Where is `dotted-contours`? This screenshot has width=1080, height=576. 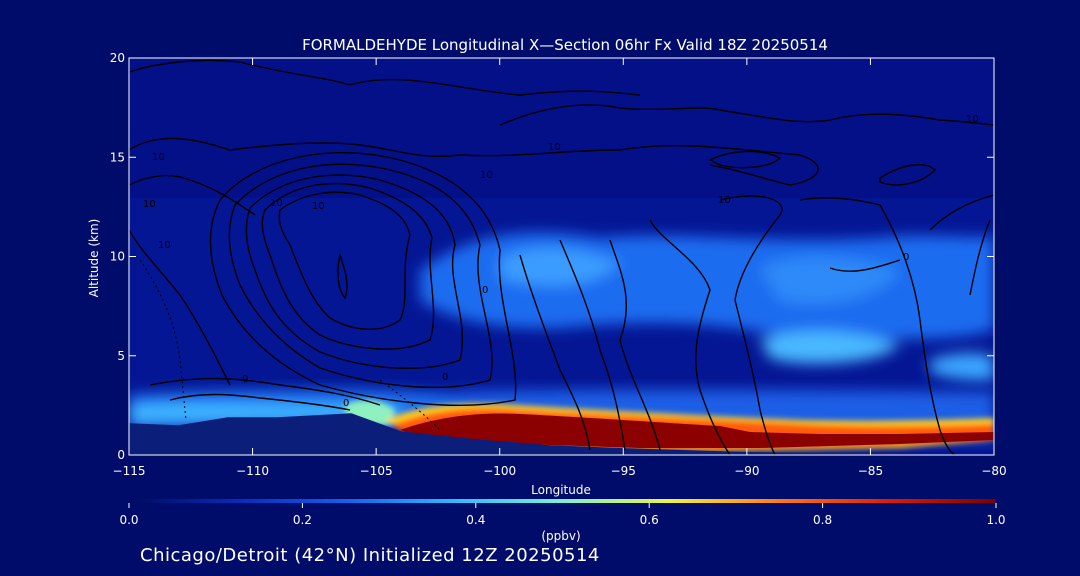
dotted-contours is located at coordinates (290, 345).